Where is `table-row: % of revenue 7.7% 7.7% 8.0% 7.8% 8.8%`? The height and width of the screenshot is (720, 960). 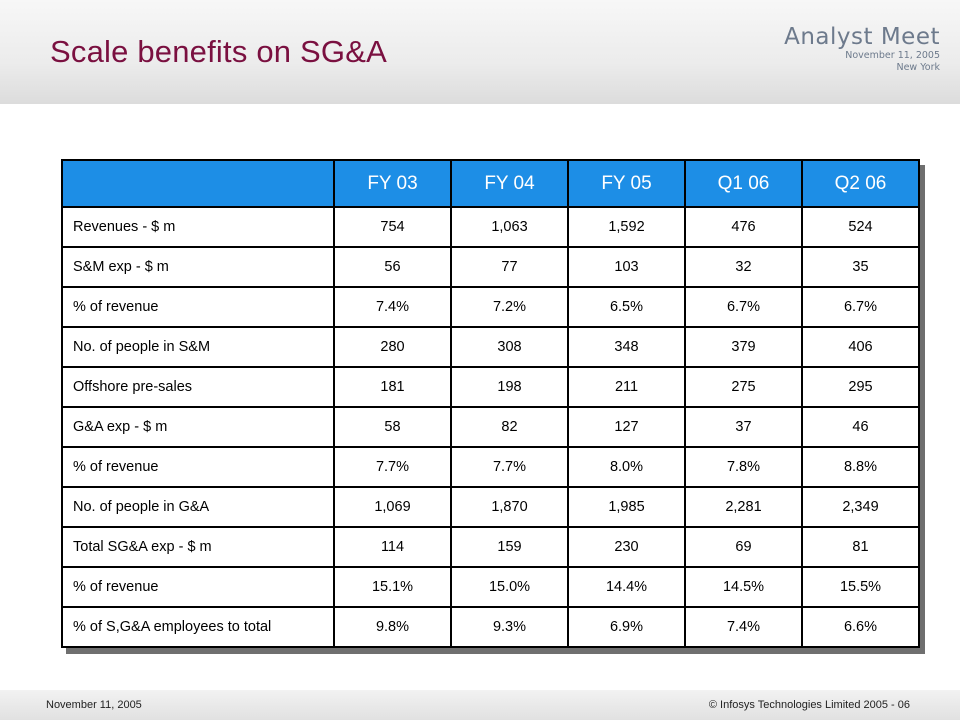
table-row: % of revenue 7.7% 7.7% 8.0% 7.8% 8.8% is located at coordinates (490, 467).